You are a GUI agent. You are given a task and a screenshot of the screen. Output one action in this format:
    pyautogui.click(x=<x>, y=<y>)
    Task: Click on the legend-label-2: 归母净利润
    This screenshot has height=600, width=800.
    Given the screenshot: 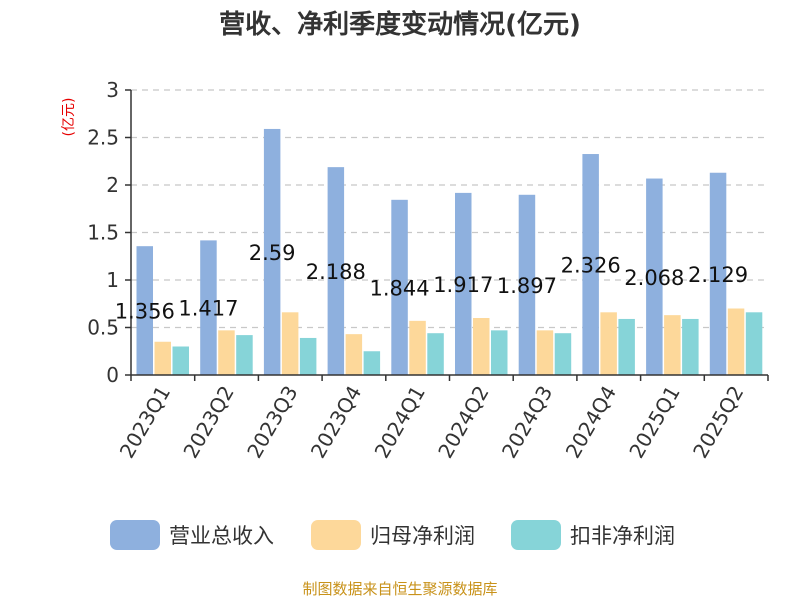 What is the action you would take?
    pyautogui.click(x=422, y=536)
    